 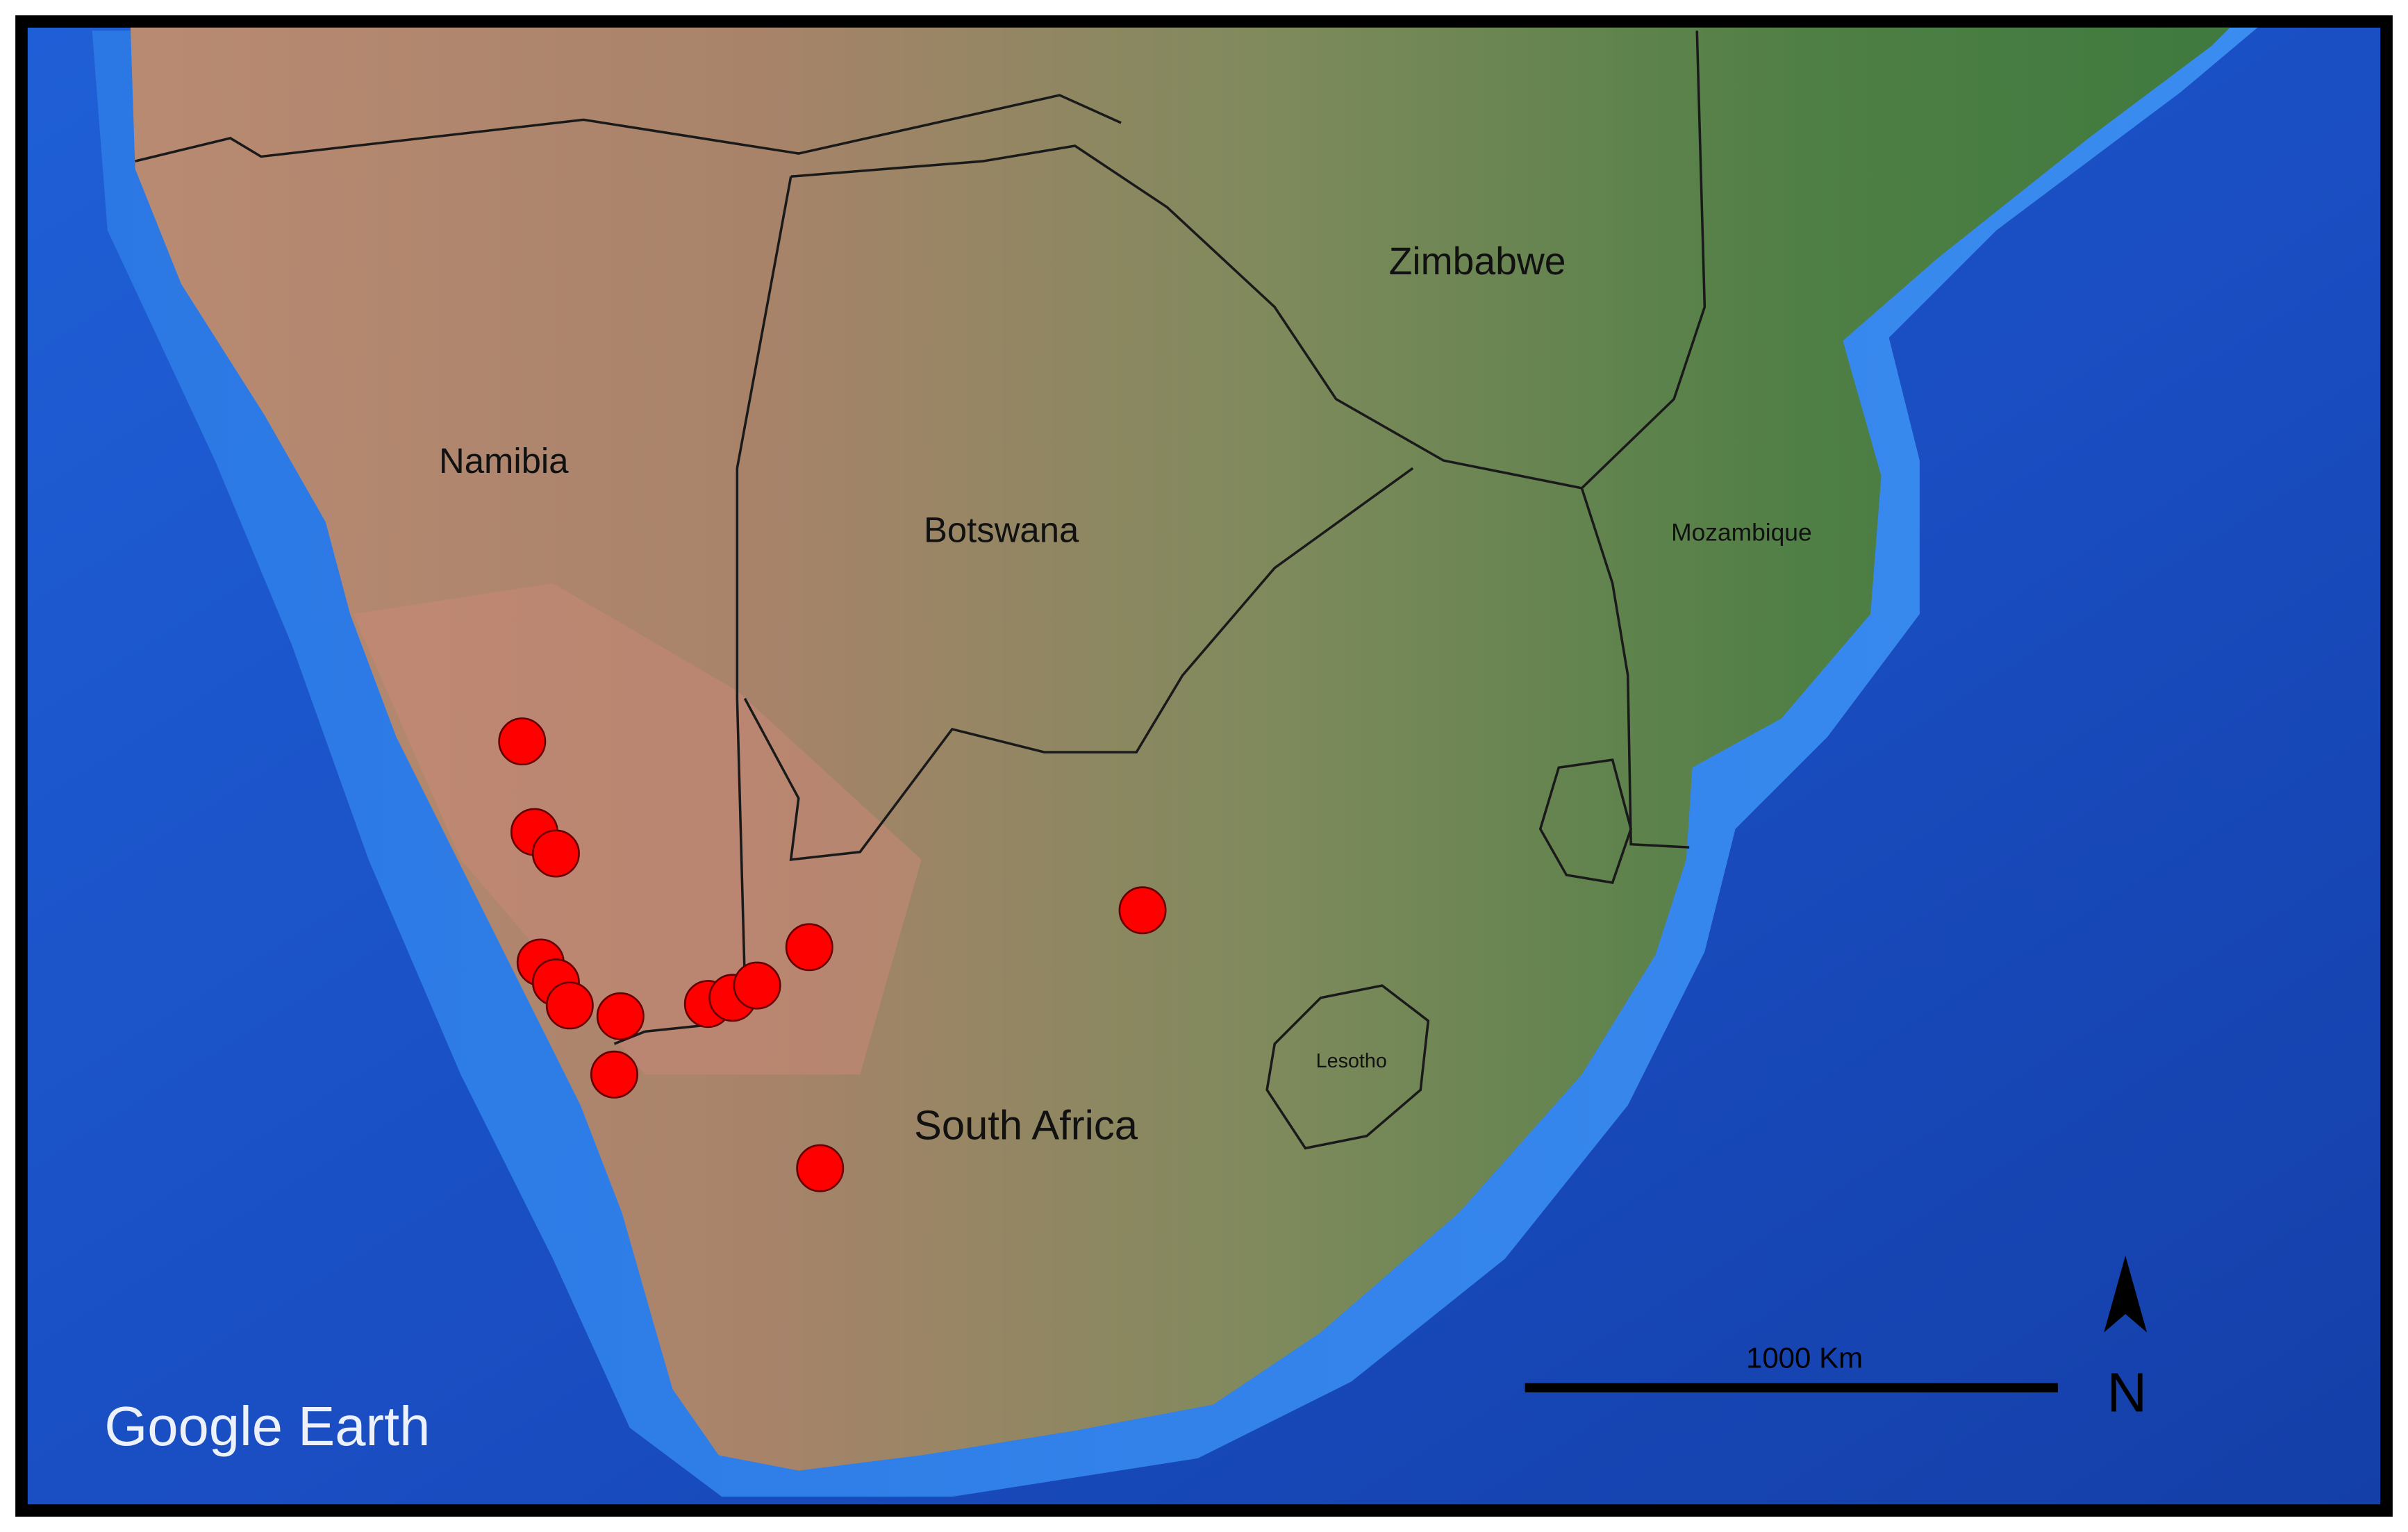 What do you see at coordinates (2127, 1393) in the screenshot?
I see `north-label: N` at bounding box center [2127, 1393].